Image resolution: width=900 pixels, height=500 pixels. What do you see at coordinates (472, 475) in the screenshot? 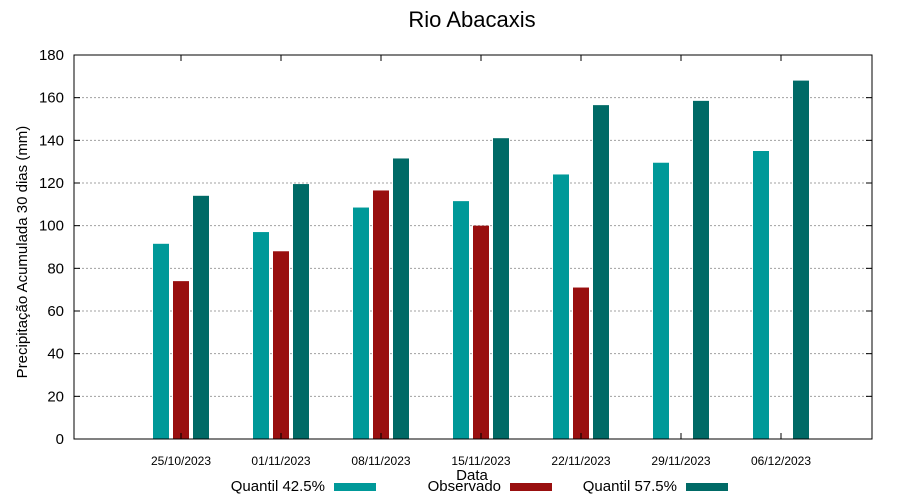
I see `x-axis-label: Data` at bounding box center [472, 475].